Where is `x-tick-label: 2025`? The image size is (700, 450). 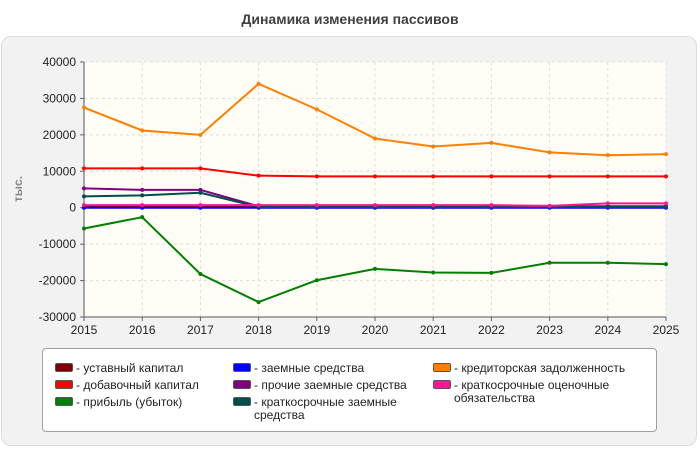
x-tick-label: 2025 is located at coordinates (666, 330).